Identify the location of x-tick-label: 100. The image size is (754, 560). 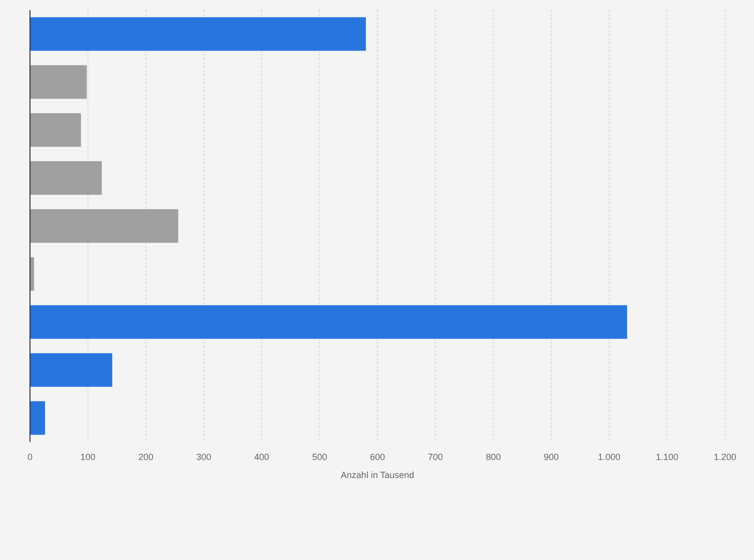
(88, 457).